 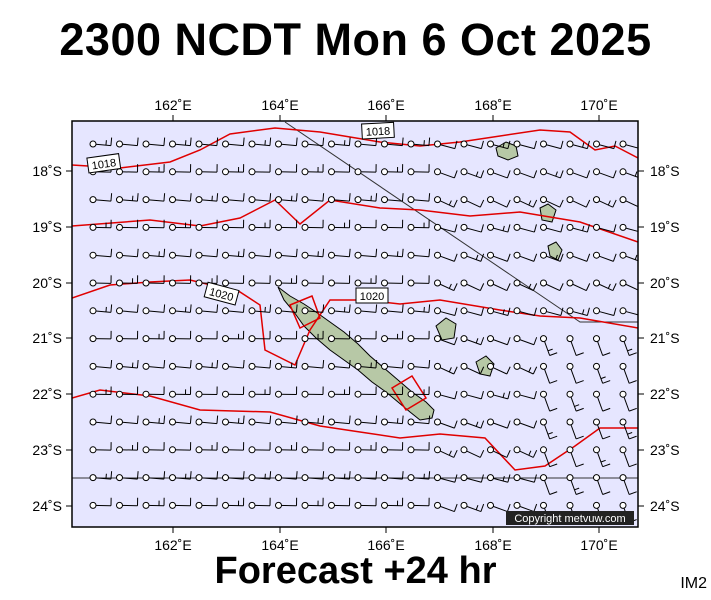 What do you see at coordinates (47, 506) in the screenshot?
I see `lat-label: 24˚S` at bounding box center [47, 506].